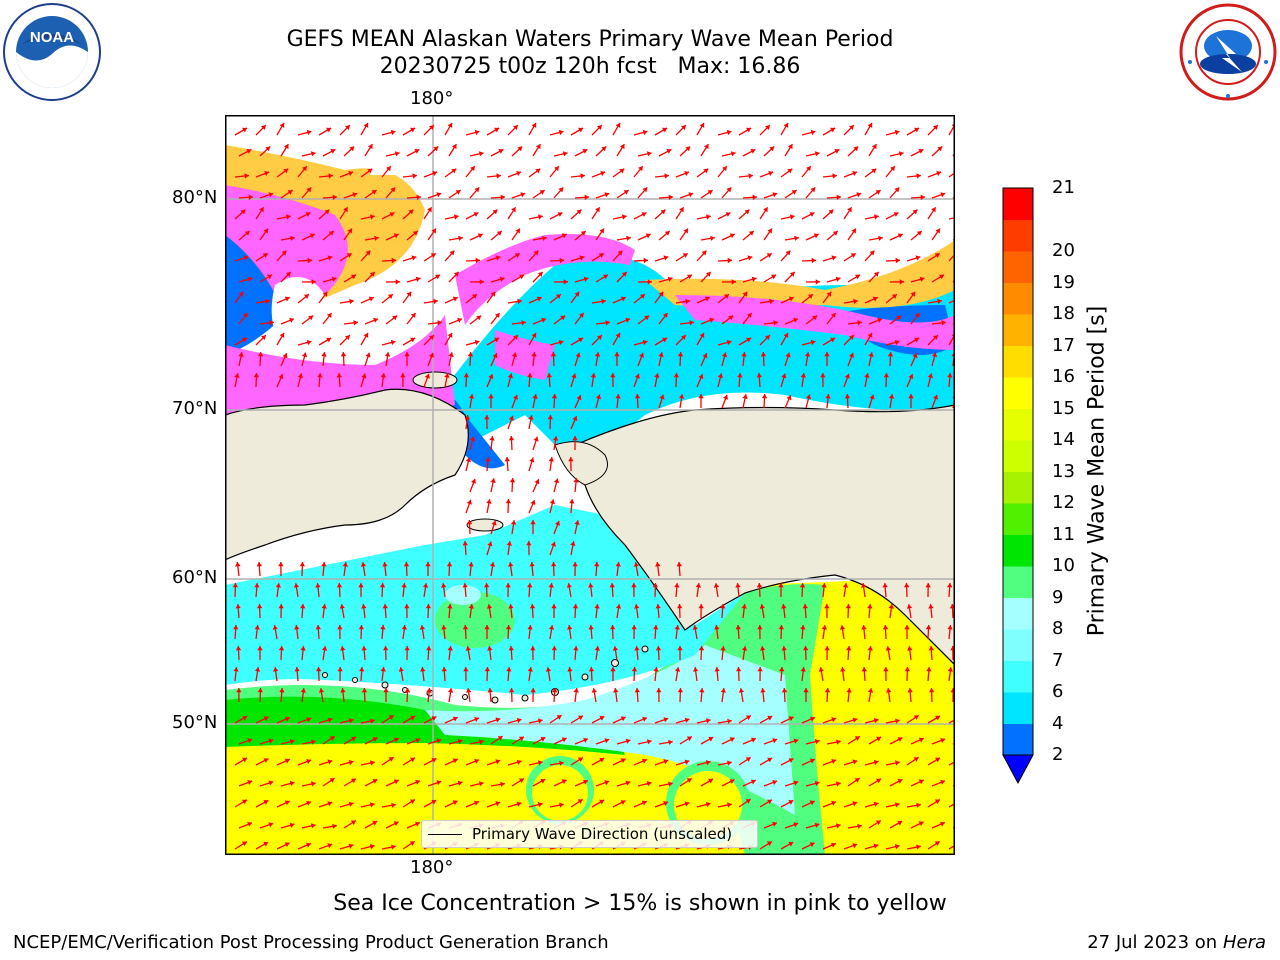 The height and width of the screenshot is (960, 1280). I want to click on sea-ice-region, so click(815, 322).